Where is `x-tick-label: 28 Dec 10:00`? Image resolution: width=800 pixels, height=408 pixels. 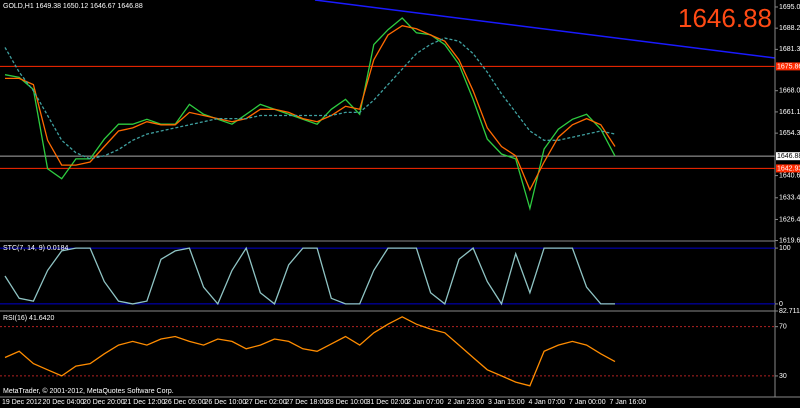
x-tick-label: 28 Dec 10:00 is located at coordinates (347, 402).